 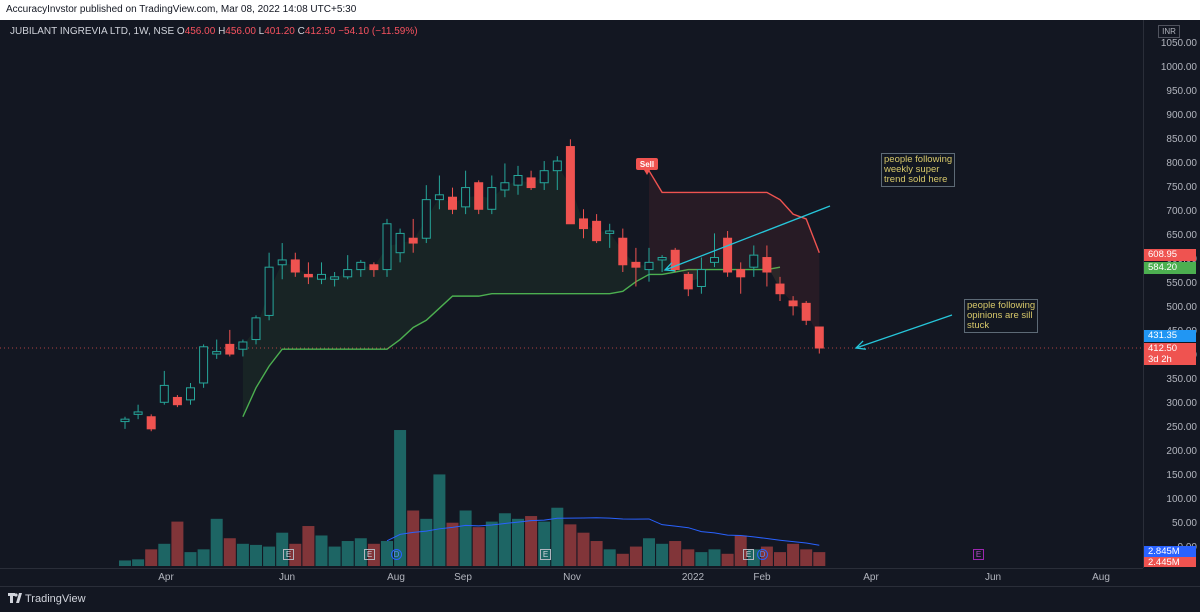 I want to click on supertrend-upper-badge: 608.95, so click(x=1170, y=255).